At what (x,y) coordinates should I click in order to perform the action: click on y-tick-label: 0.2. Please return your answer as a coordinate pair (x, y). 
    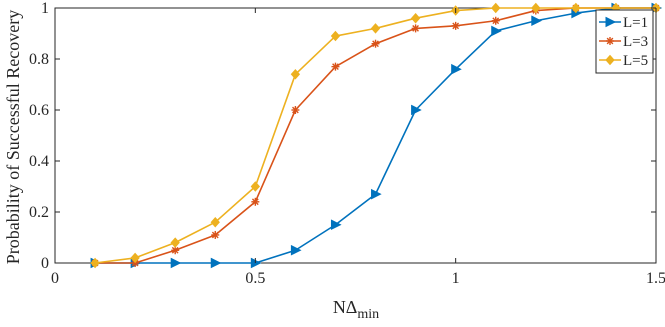
    Looking at the image, I should click on (39, 212).